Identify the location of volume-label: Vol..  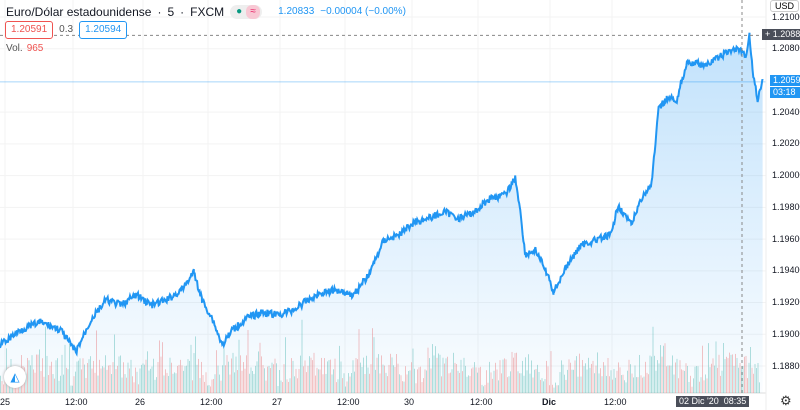
(14, 48).